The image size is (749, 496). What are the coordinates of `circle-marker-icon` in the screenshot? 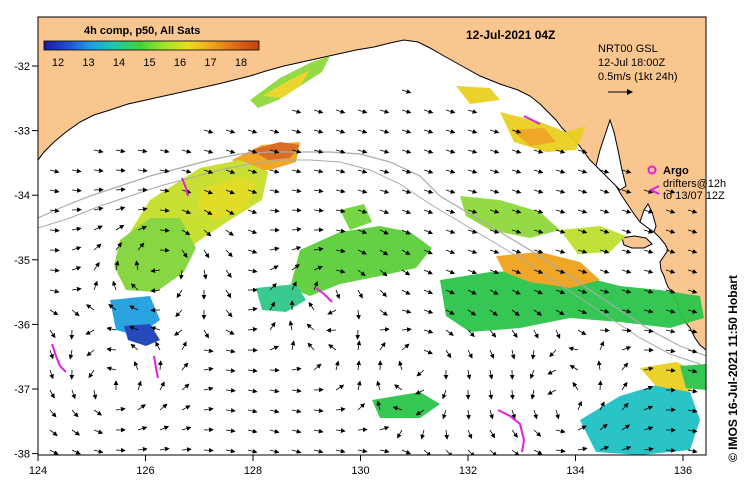 It's located at (652, 170).